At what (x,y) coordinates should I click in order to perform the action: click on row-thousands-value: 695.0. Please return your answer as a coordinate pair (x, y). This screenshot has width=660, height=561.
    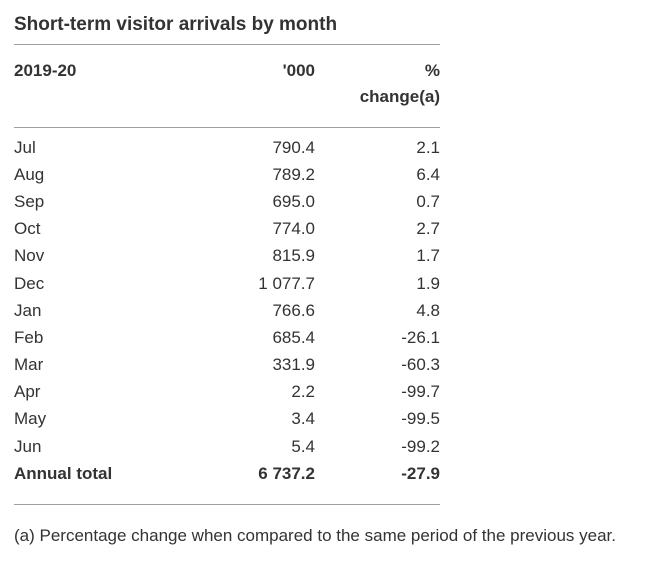
    Looking at the image, I should click on (293, 201).